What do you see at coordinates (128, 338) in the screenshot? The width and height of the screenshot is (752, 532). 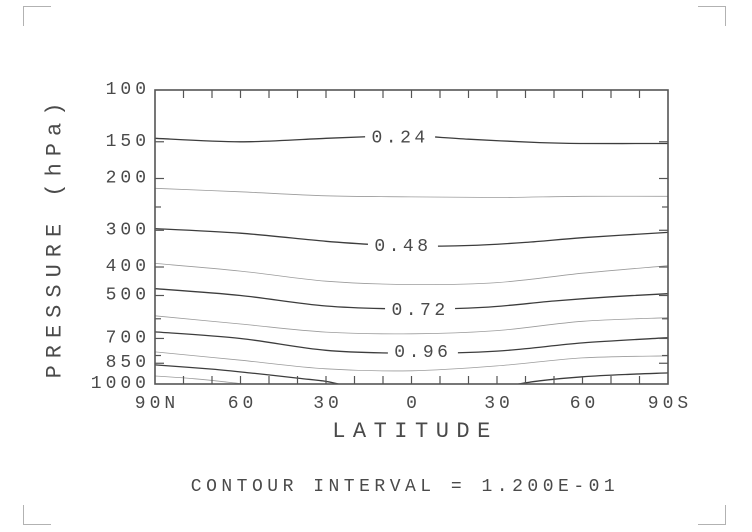 I see `y-tick-label-700: 700` at bounding box center [128, 338].